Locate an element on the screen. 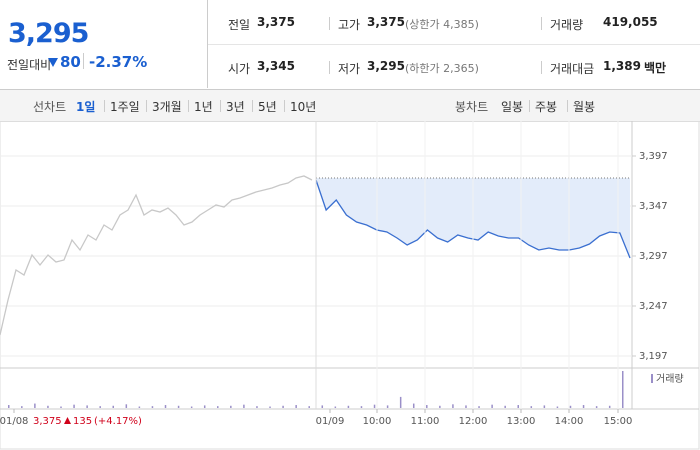  tab: 3년 is located at coordinates (235, 107).